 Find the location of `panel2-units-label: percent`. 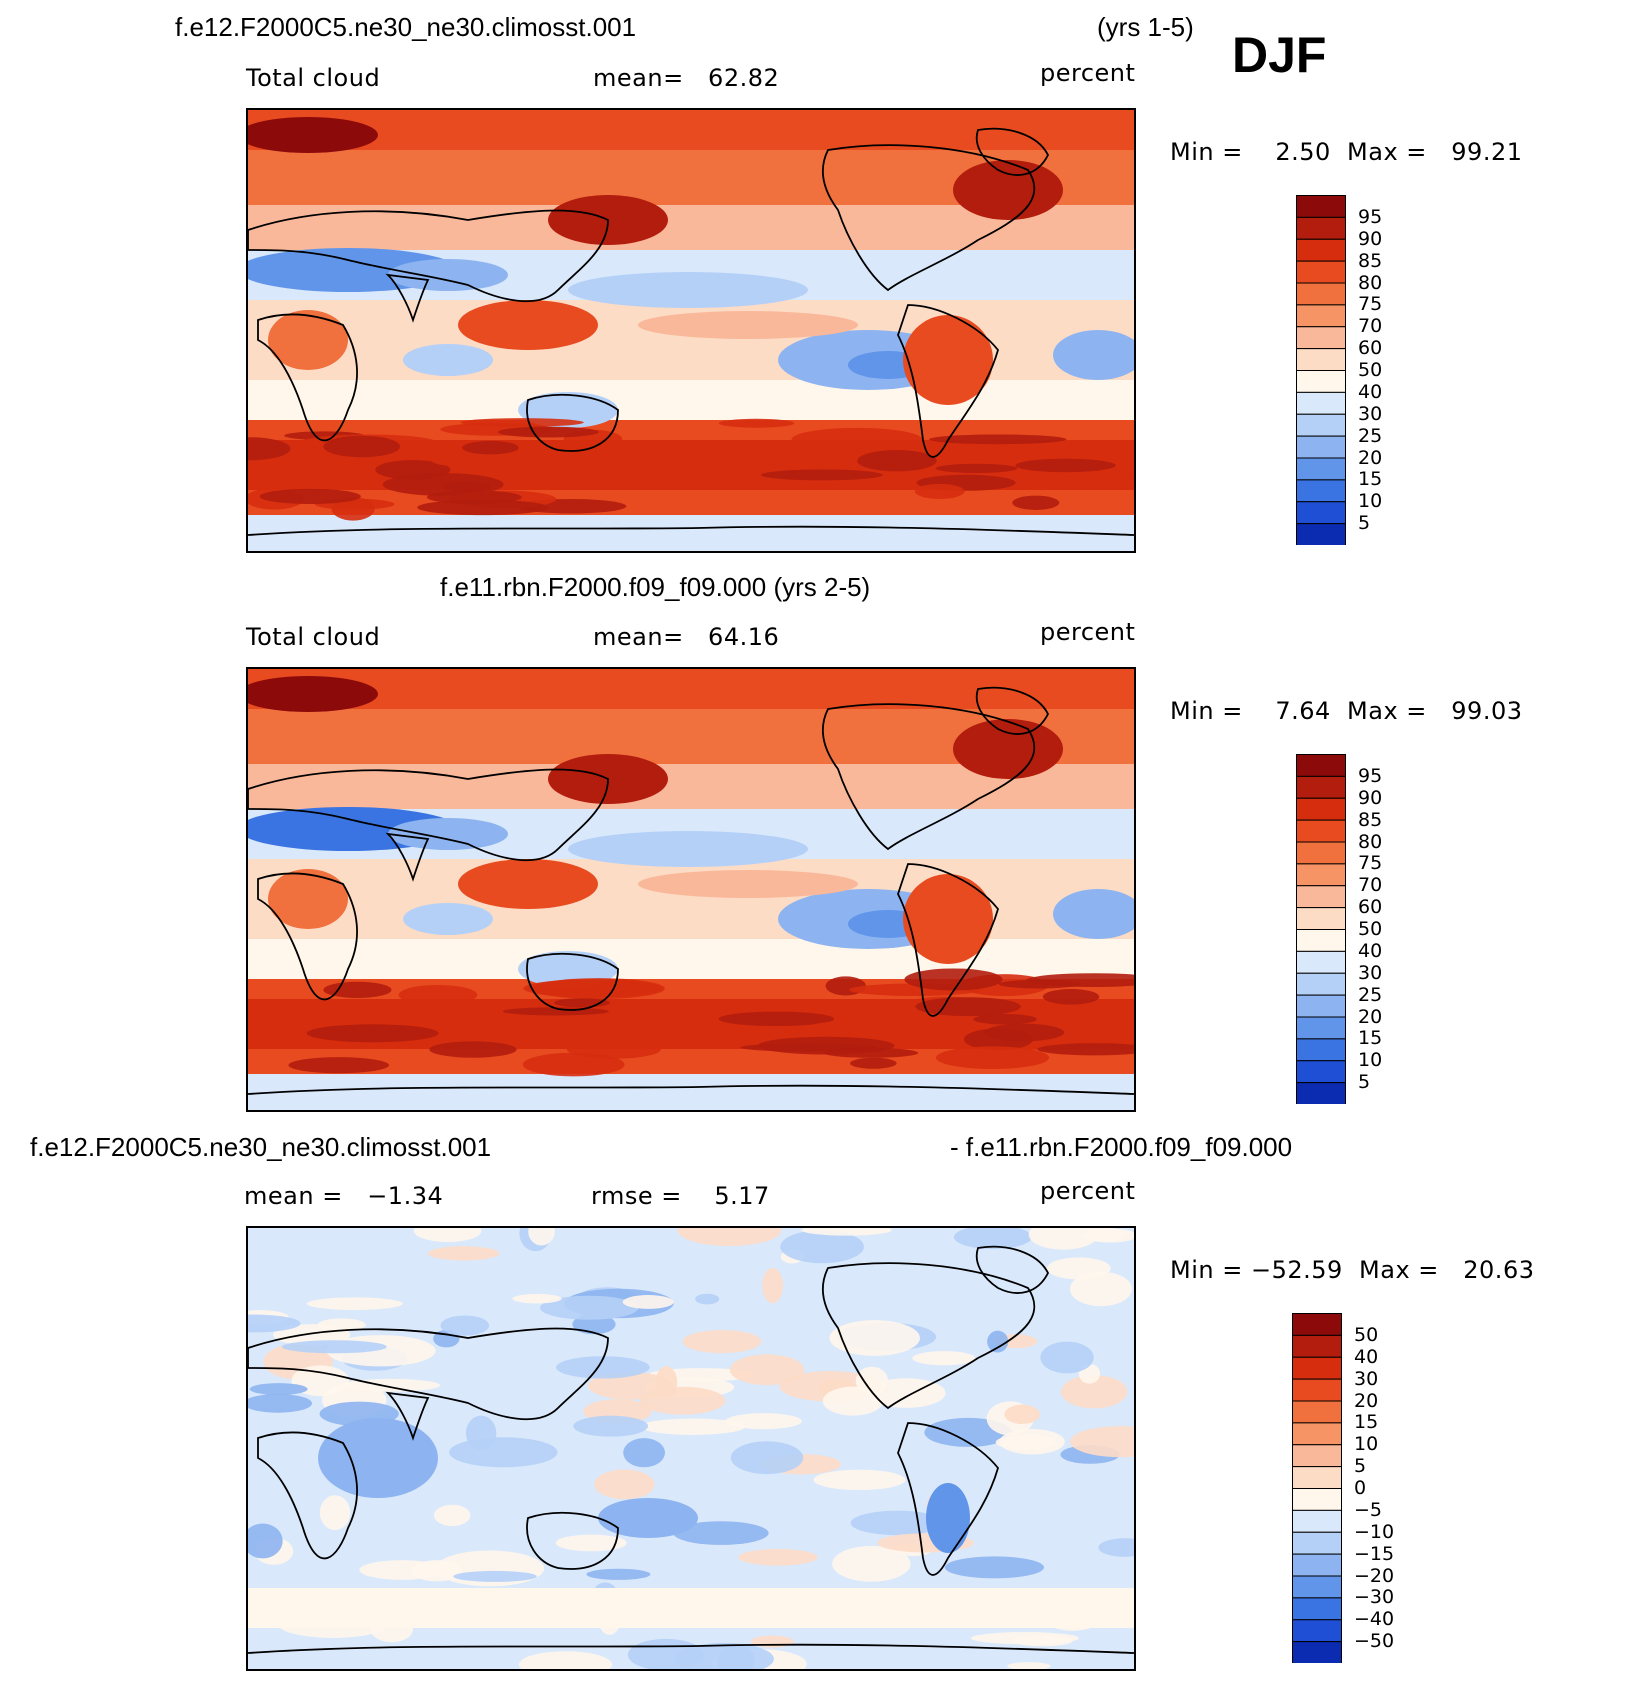

panel2-units-label: percent is located at coordinates (1088, 632).